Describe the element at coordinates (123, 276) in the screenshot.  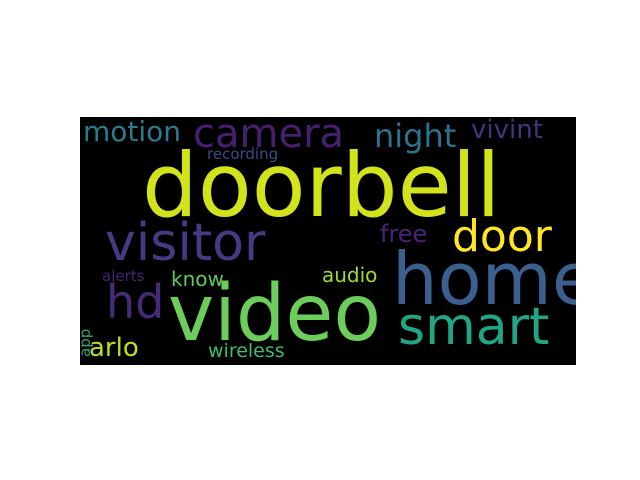
I see `word-alerts: alerts` at that location.